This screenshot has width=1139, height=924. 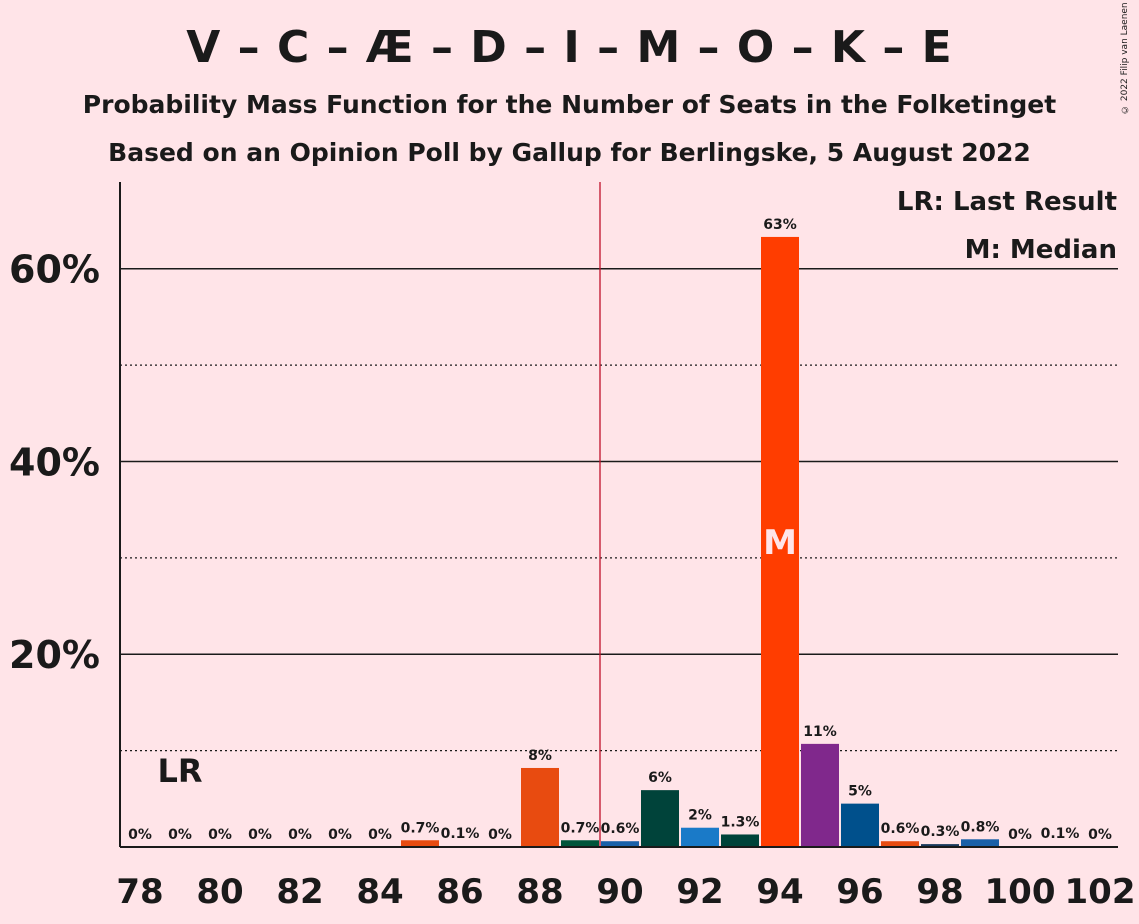 What do you see at coordinates (780, 225) in the screenshot?
I see `bar-label-94: 63%` at bounding box center [780, 225].